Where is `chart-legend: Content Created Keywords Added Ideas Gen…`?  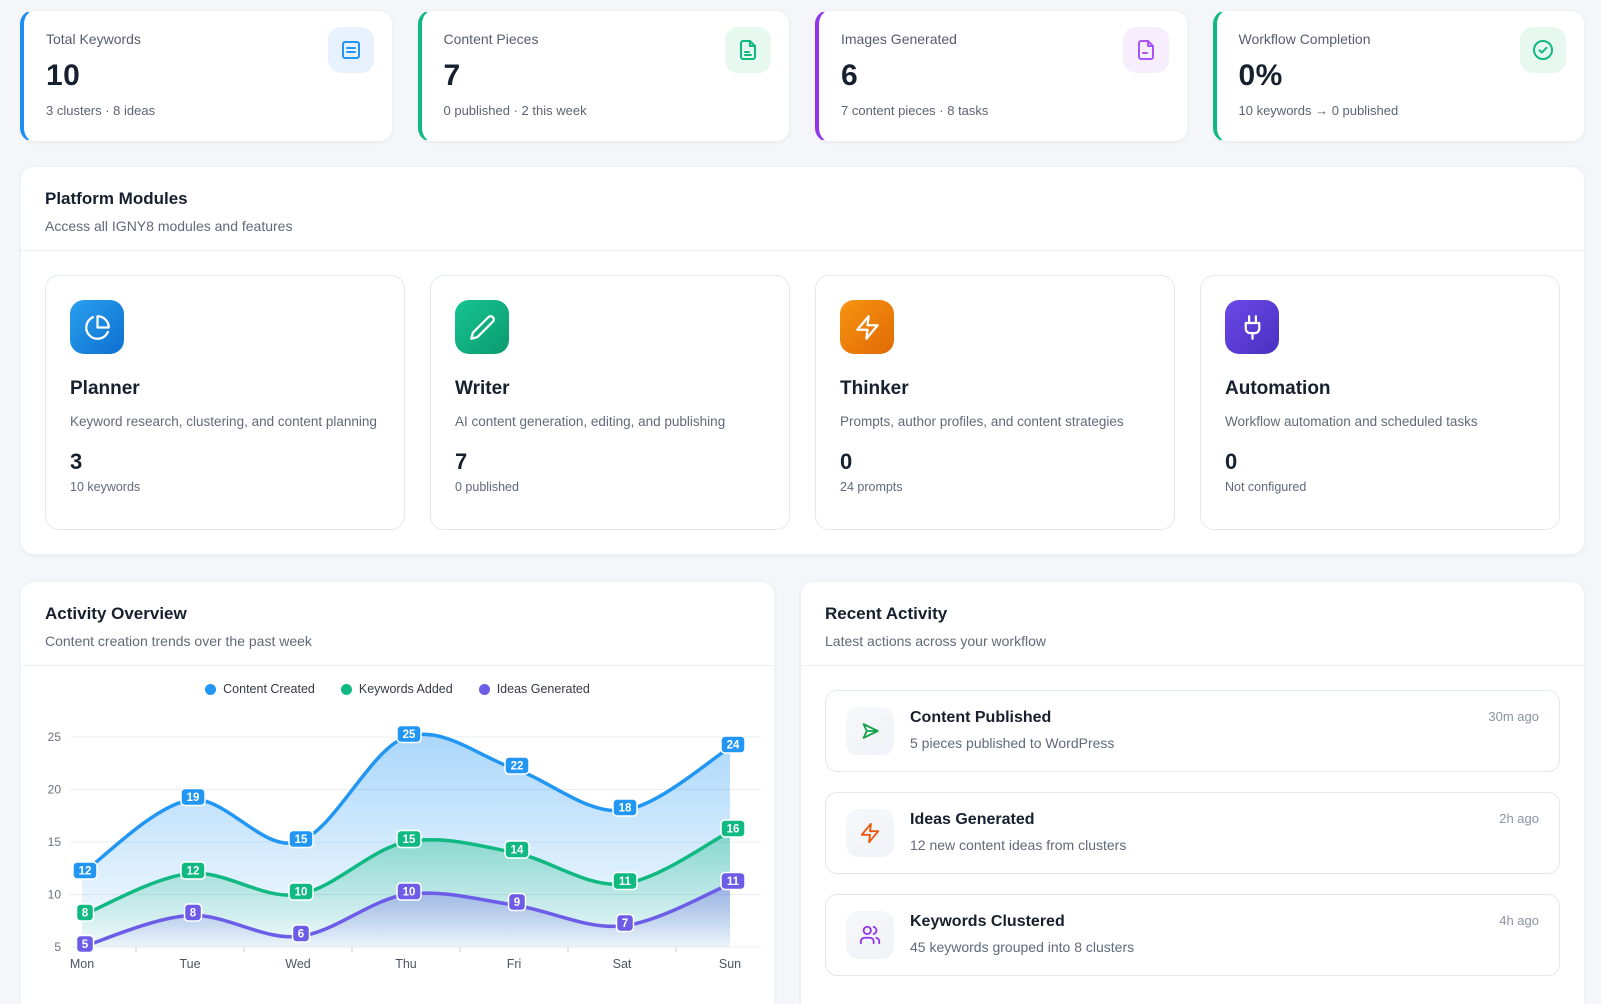
chart-legend: Content Created Keywords Added Ideas Gen… is located at coordinates (397, 689).